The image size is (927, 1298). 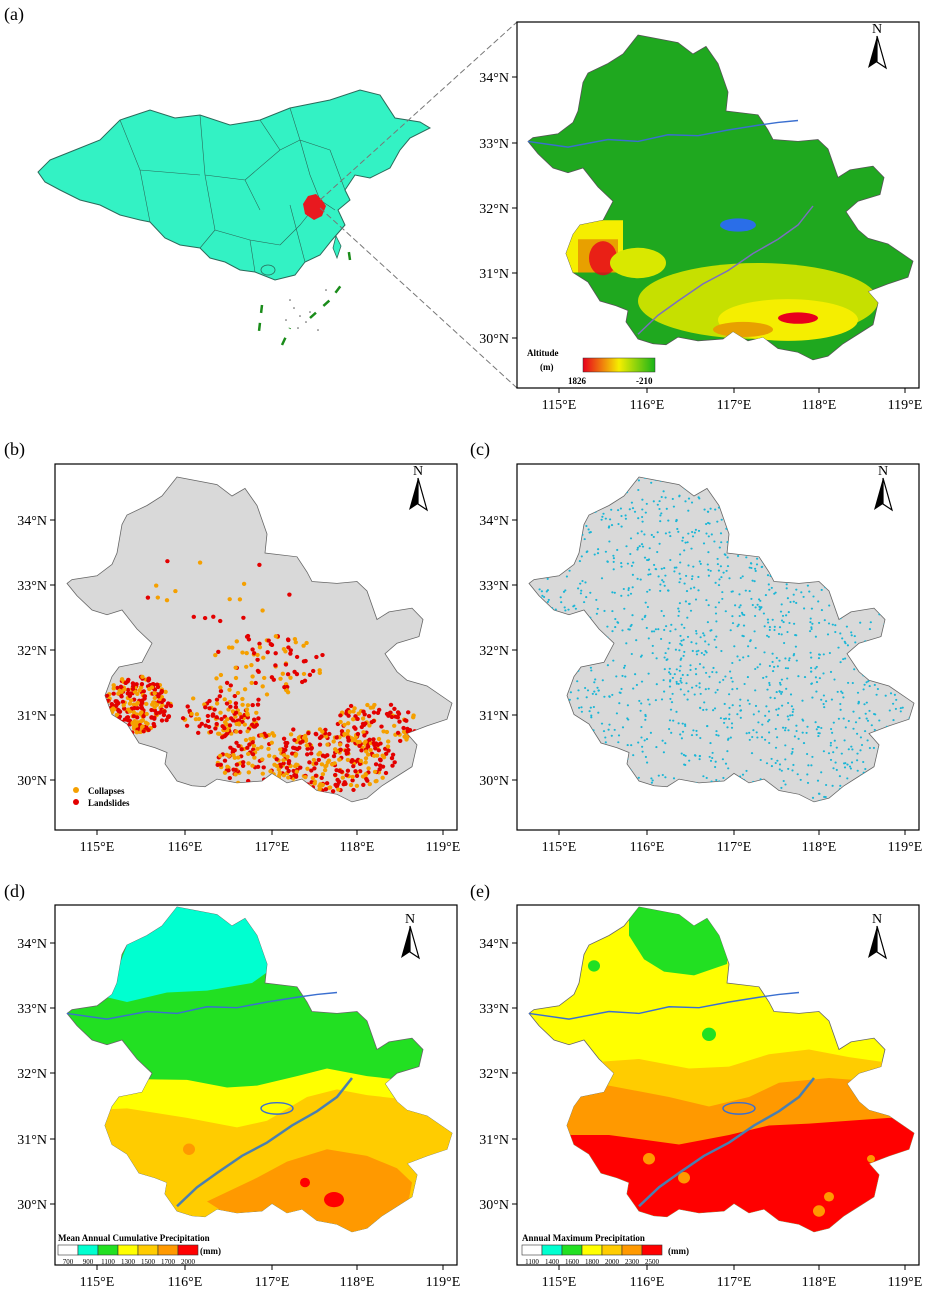 What do you see at coordinates (644, 381) in the screenshot?
I see `altitude-min-label: -210` at bounding box center [644, 381].